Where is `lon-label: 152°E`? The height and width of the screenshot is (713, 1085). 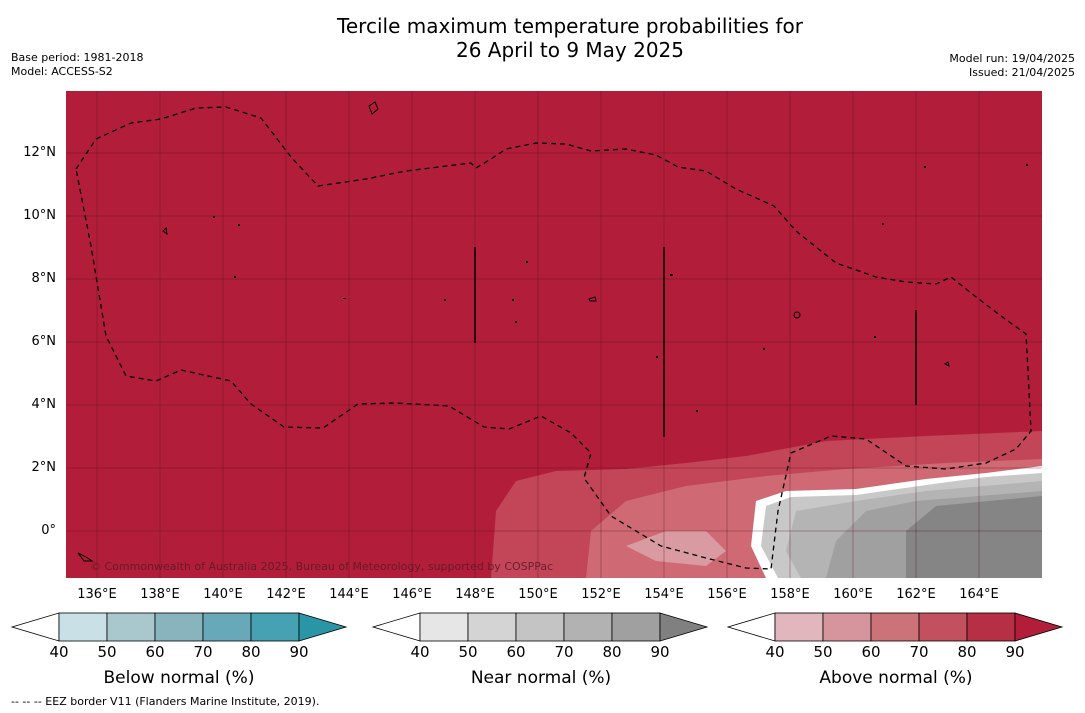 lon-label: 152°E is located at coordinates (601, 594).